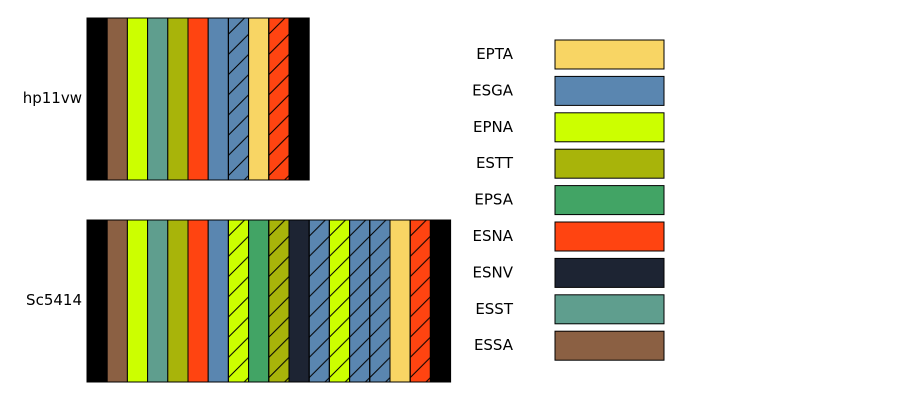  I want to click on row-label-hp11vw: hp11vw, so click(52, 98).